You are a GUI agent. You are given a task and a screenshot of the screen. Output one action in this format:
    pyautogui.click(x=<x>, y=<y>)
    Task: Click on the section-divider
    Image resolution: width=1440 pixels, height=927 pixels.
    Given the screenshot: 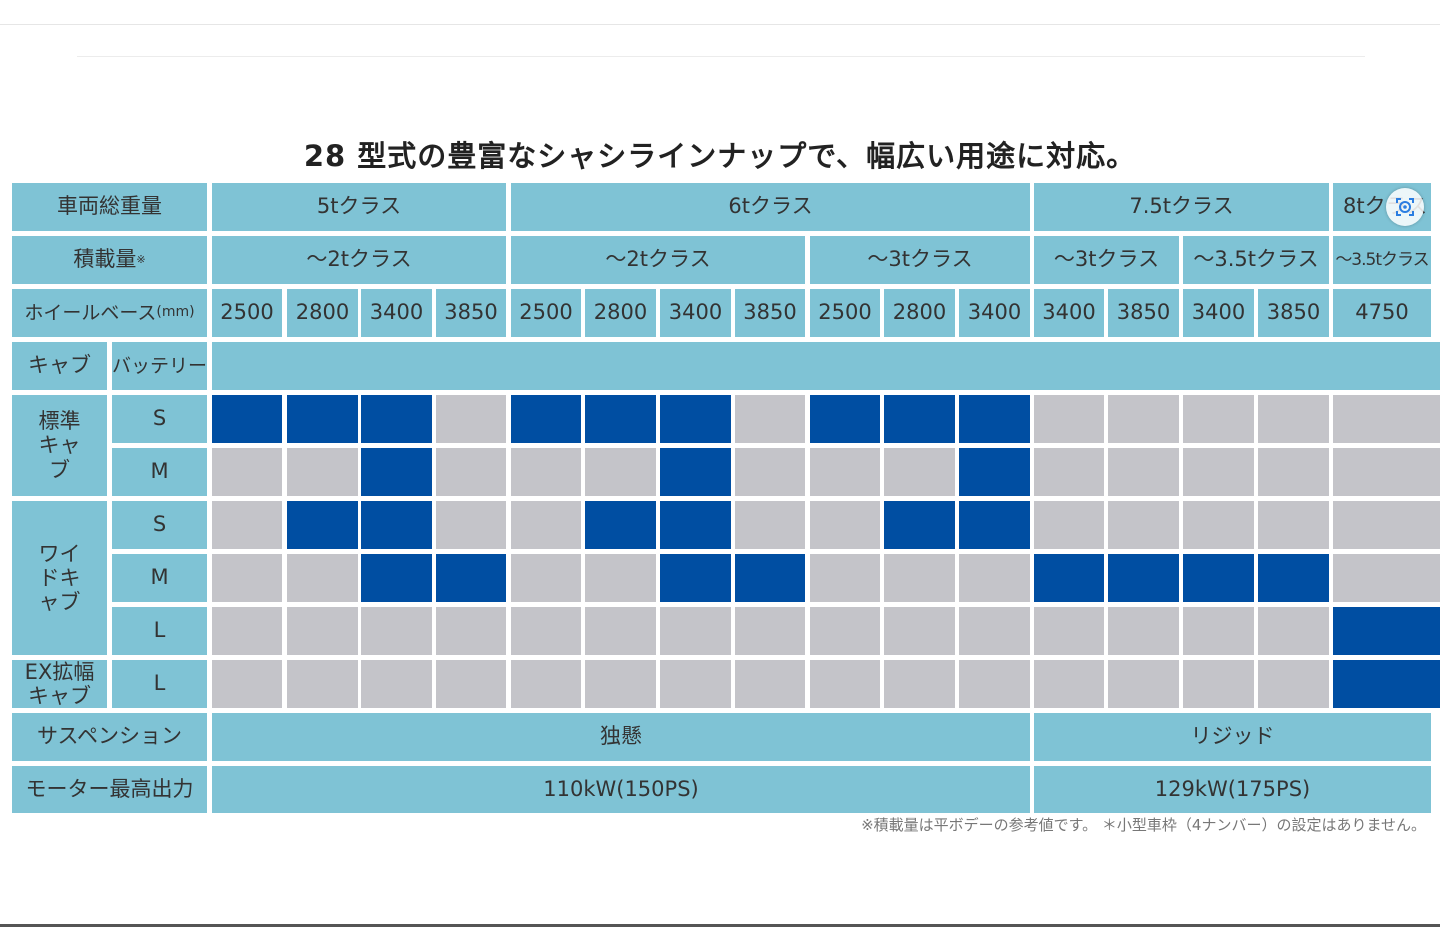 What is the action you would take?
    pyautogui.click(x=721, y=56)
    